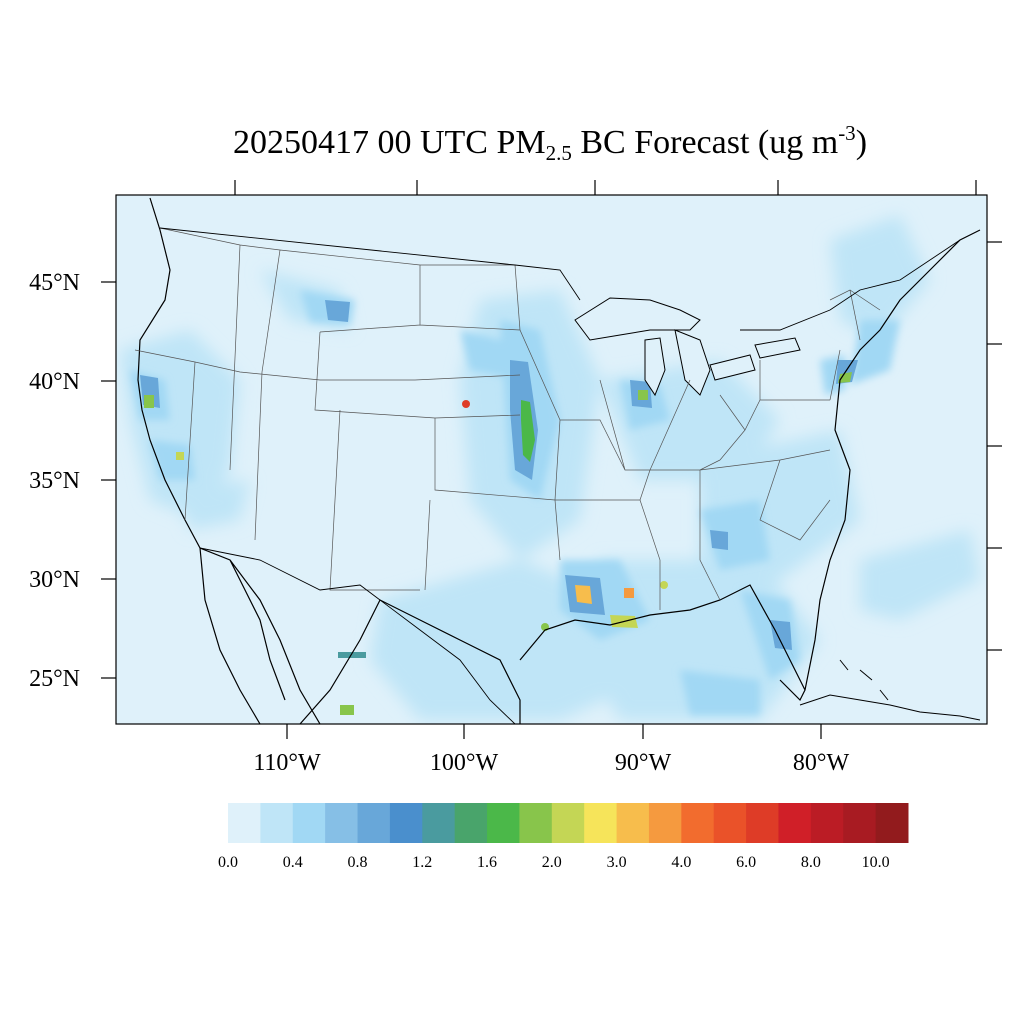  Describe the element at coordinates (617, 862) in the screenshot. I see `colorbar-label: 3.0` at that location.